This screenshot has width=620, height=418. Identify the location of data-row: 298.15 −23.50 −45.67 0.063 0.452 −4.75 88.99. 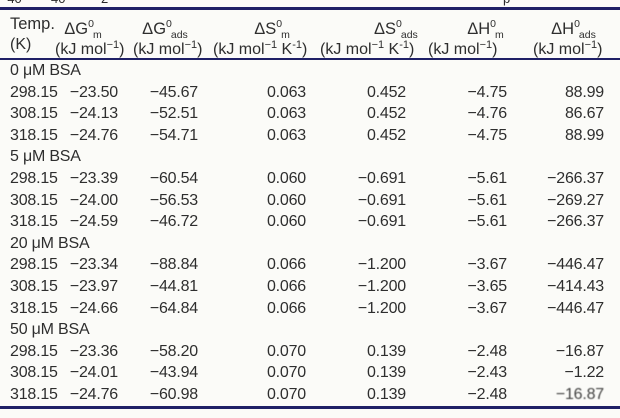
(310, 93).